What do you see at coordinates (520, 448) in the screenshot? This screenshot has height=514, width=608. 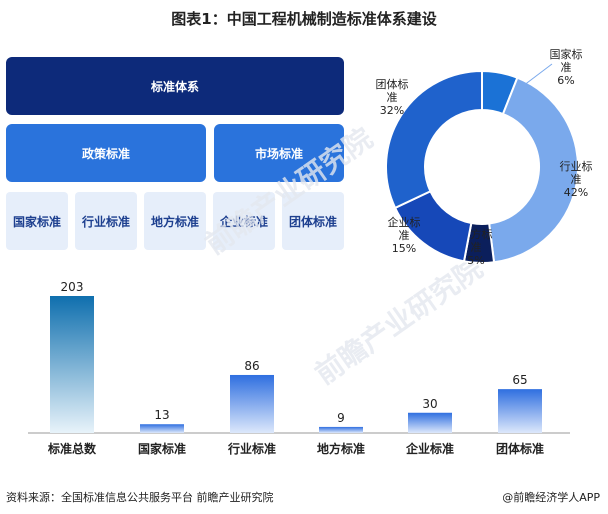 I see `category-label: 团体标准` at bounding box center [520, 448].